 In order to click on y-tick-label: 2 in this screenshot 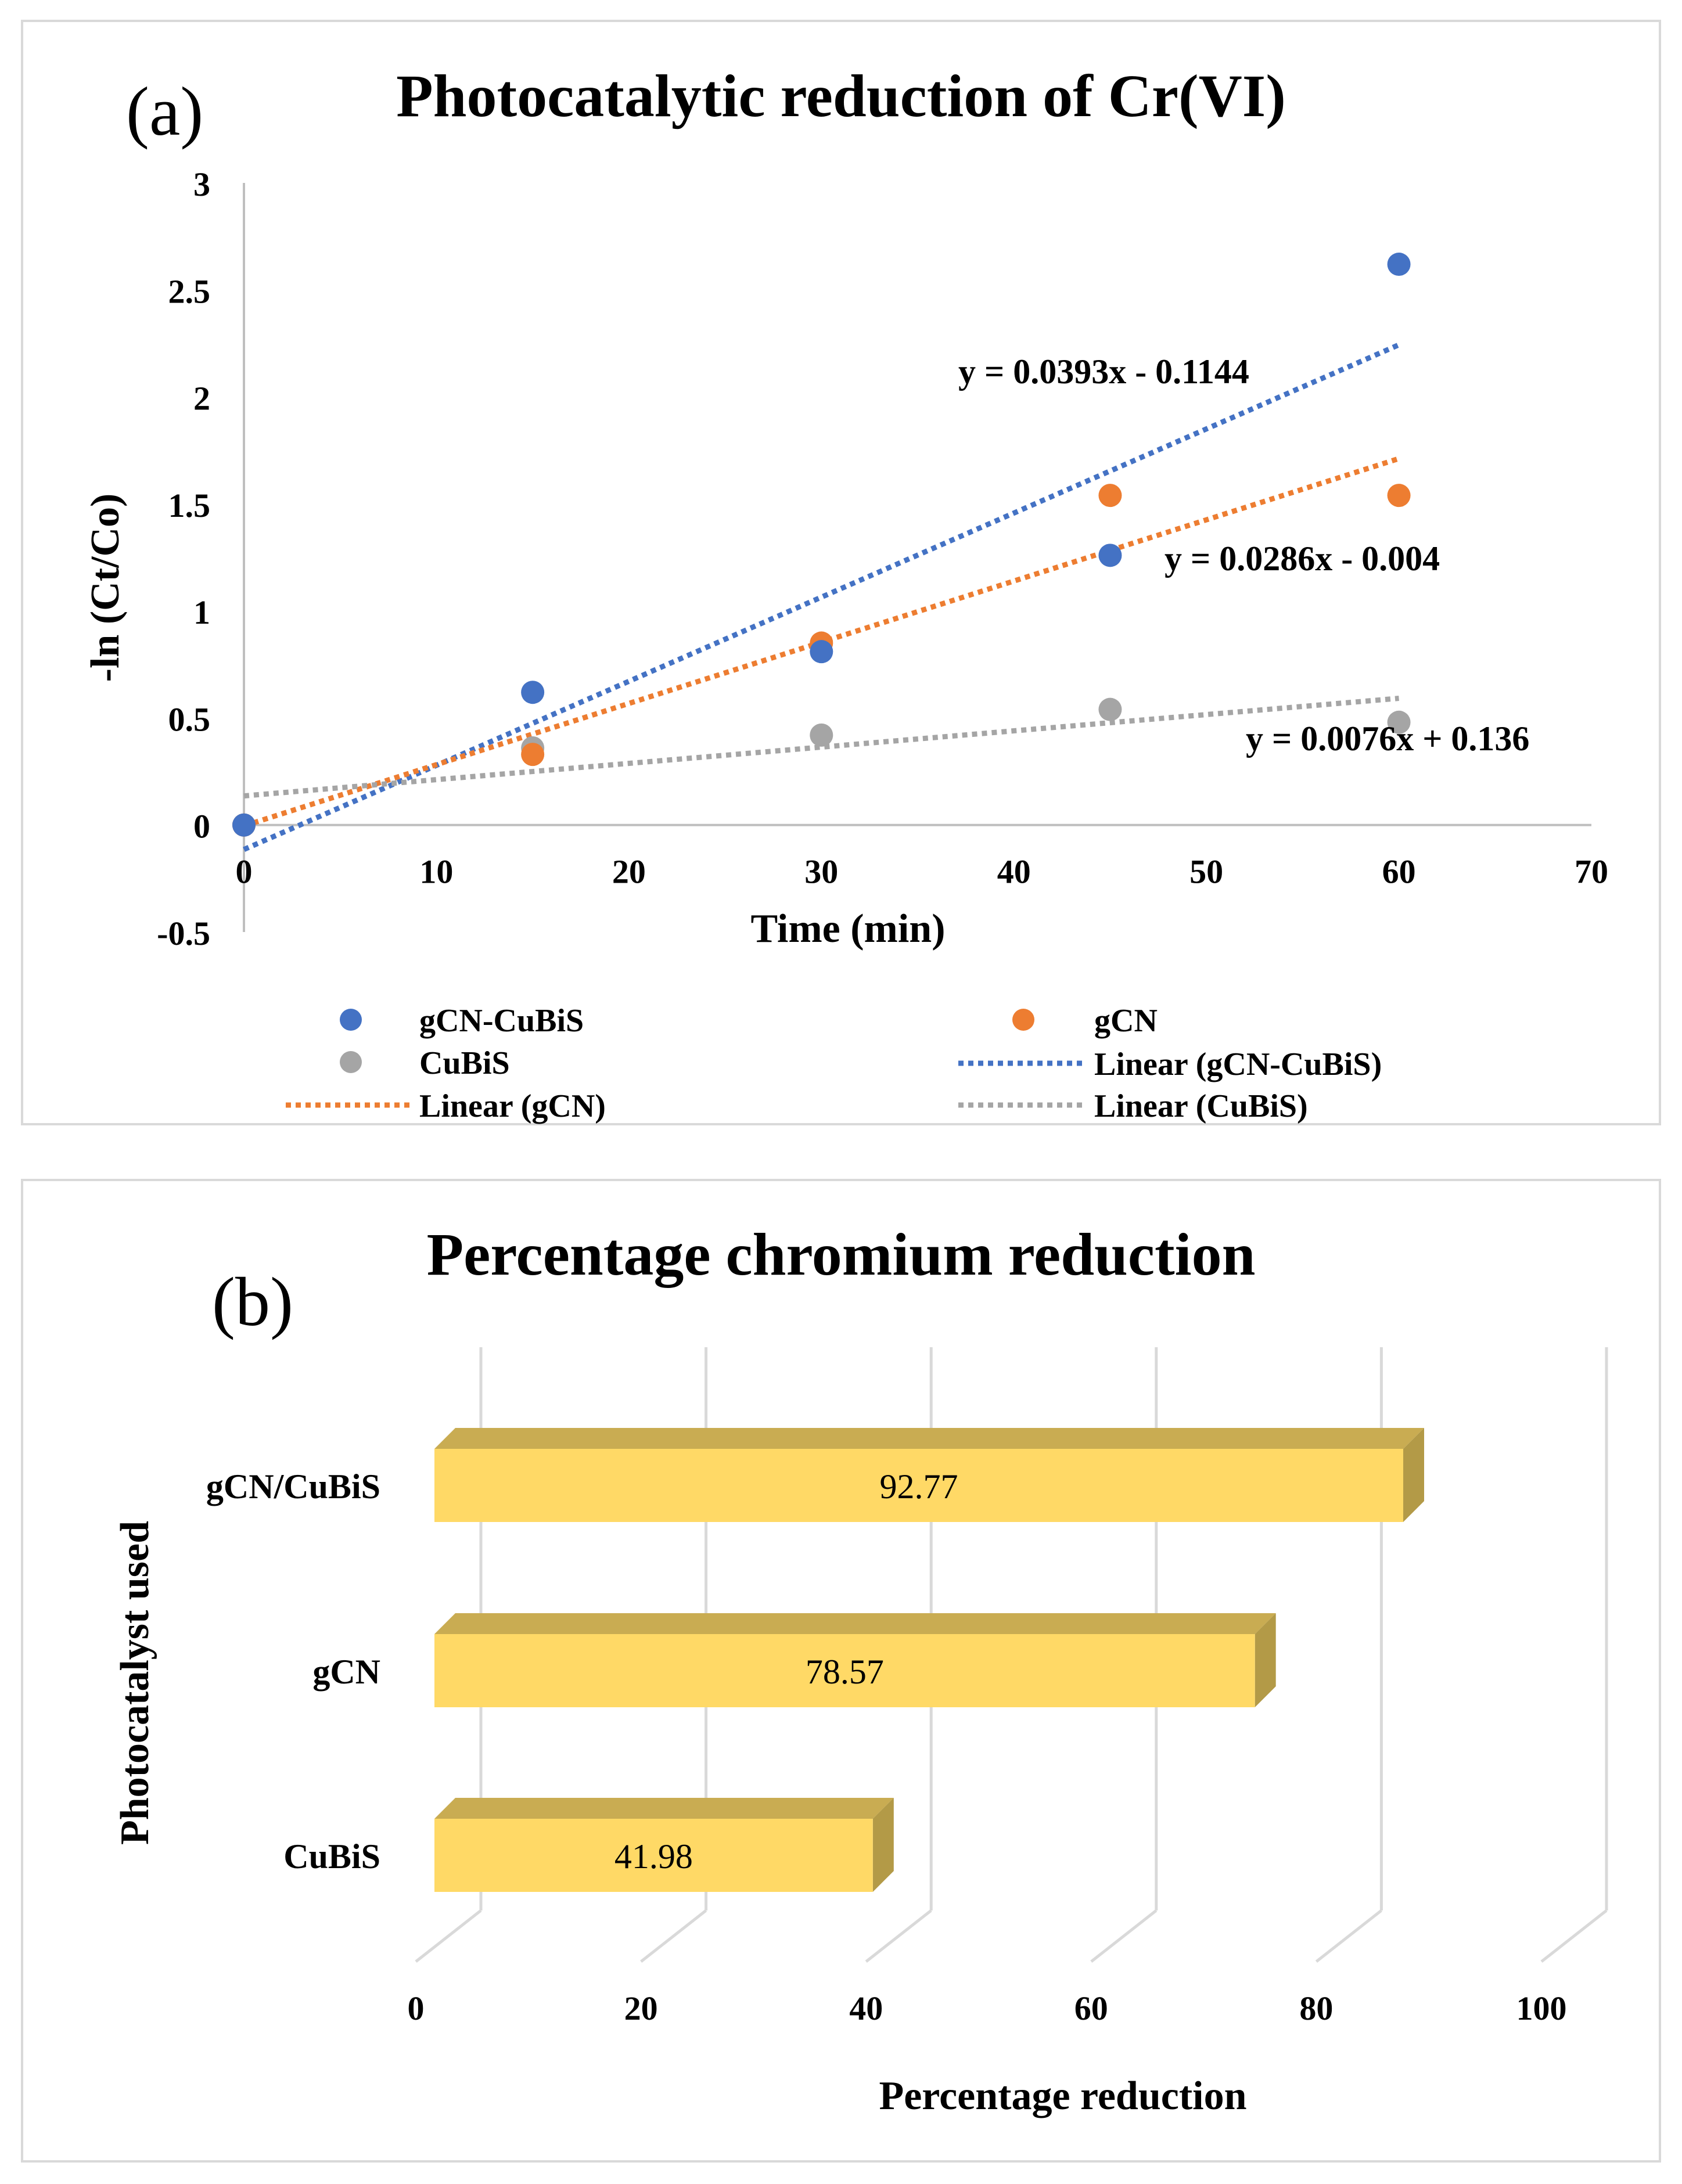, I will do `click(201, 399)`.